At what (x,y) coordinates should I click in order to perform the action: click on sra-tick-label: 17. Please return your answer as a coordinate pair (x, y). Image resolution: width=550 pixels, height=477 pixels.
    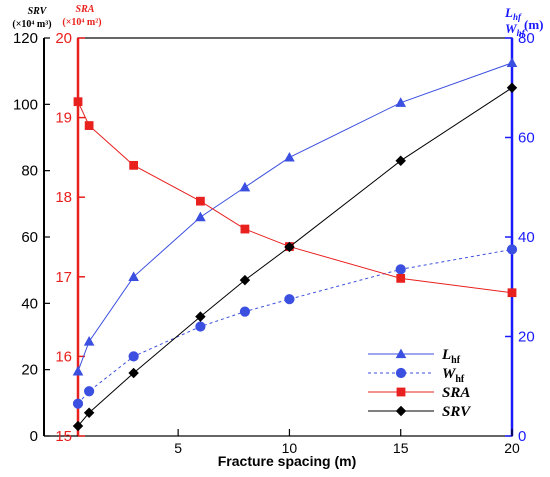
    Looking at the image, I should click on (63, 277).